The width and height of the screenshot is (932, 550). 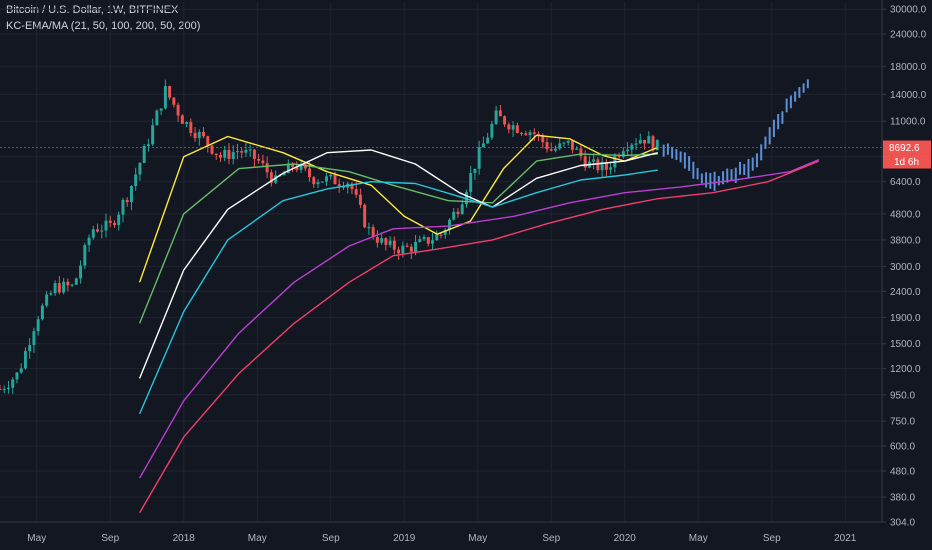 I want to click on y-tick-label: 6400.0, so click(x=905, y=182).